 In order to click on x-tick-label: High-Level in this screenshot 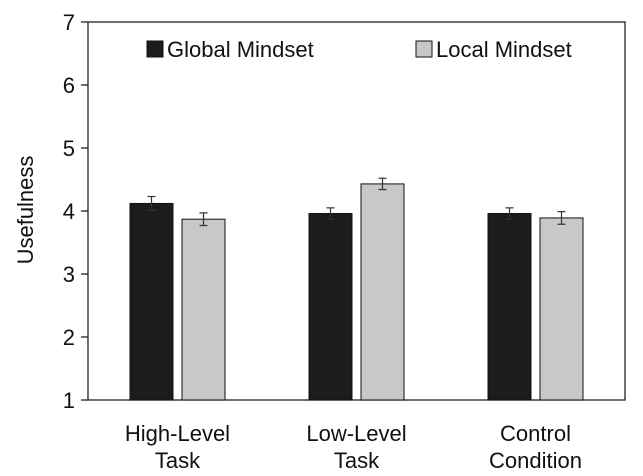, I will do `click(177, 433)`.